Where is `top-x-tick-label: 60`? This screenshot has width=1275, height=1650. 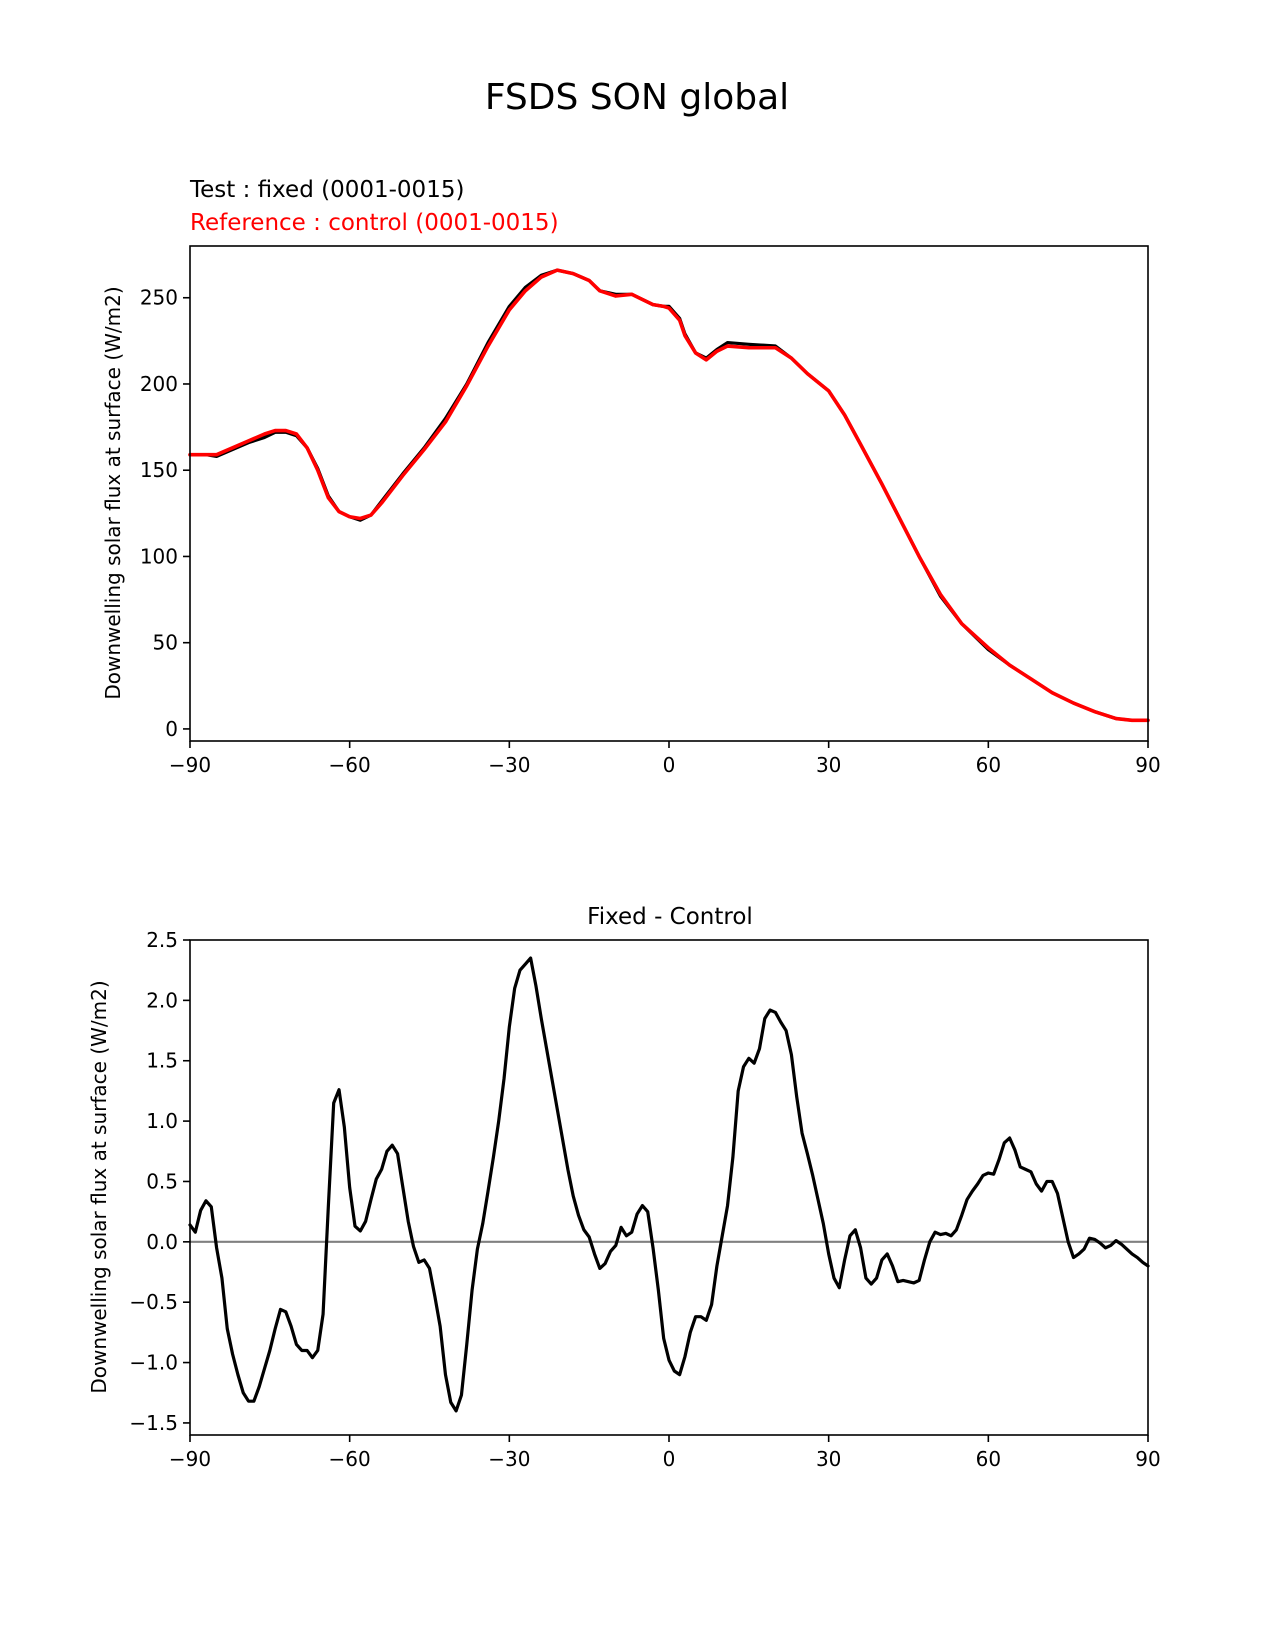
top-x-tick-label: 60 is located at coordinates (988, 765).